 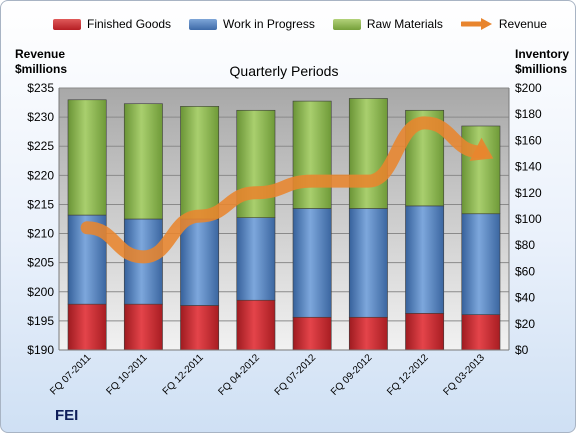 I want to click on left-axis-tick-label: $215, so click(x=40, y=204).